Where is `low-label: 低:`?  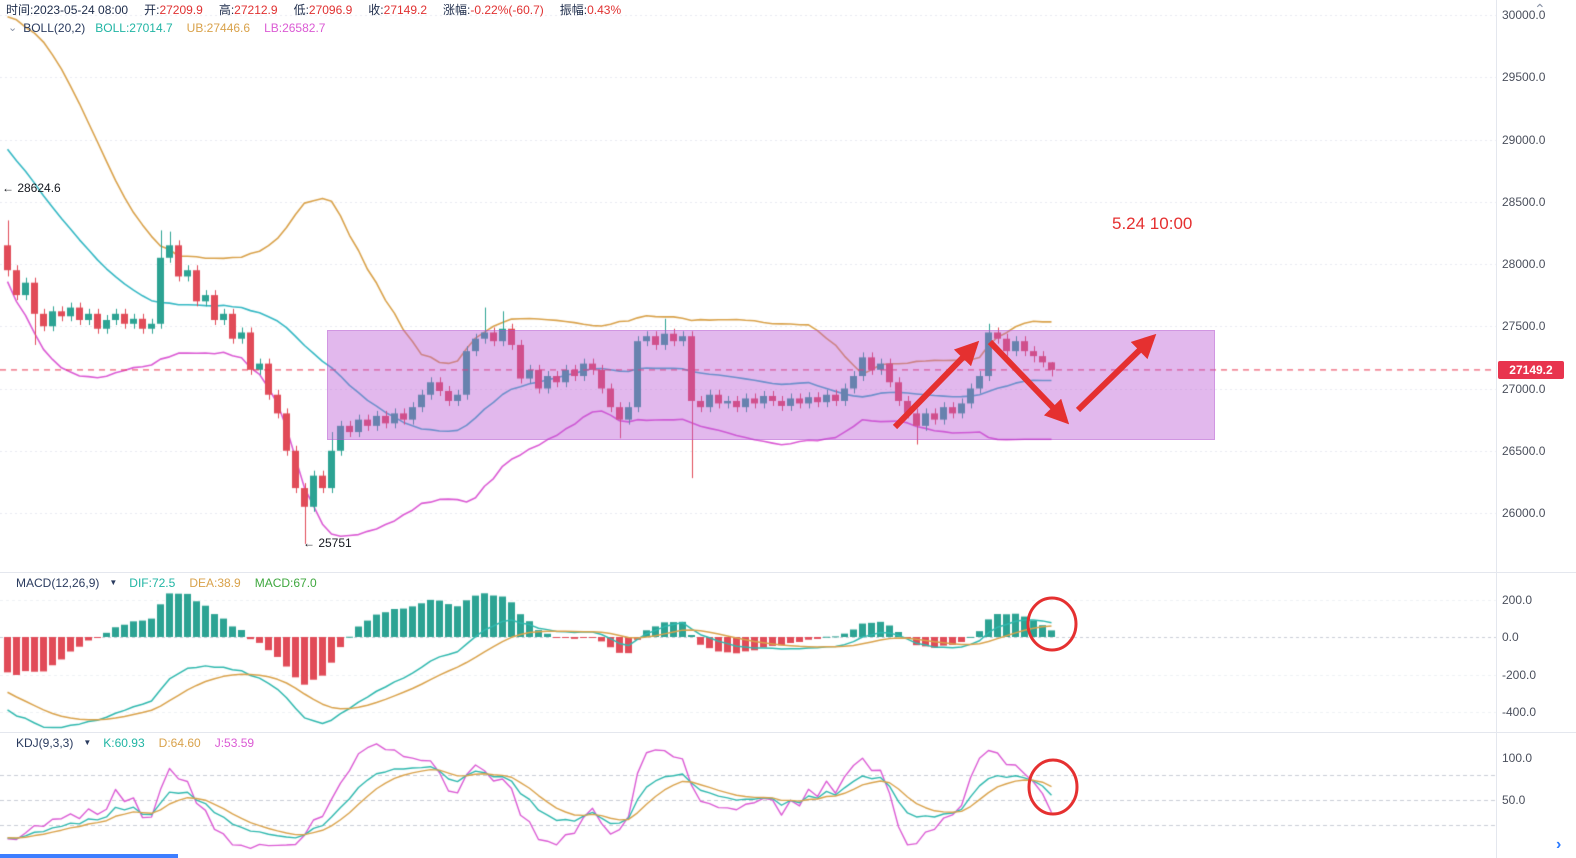
low-label: 低: is located at coordinates (301, 10).